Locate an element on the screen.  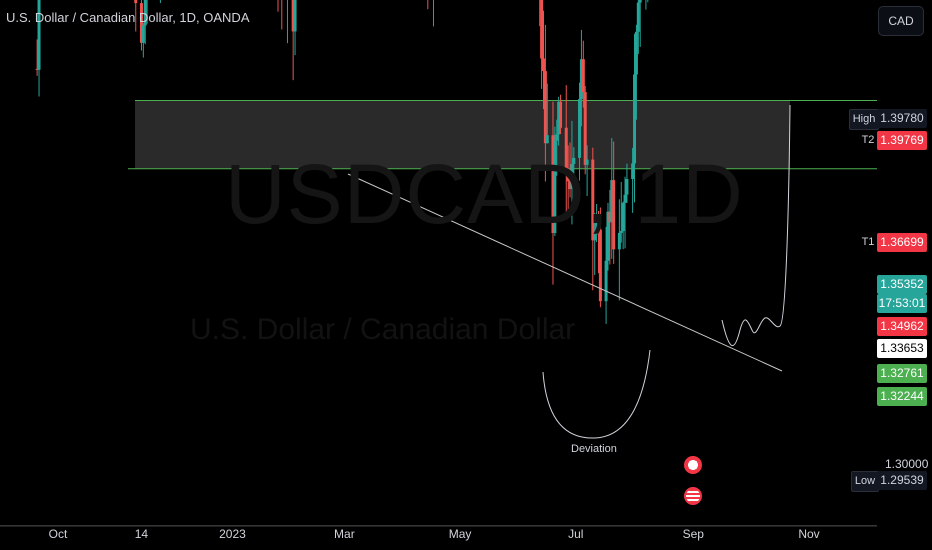
low-label: Low is located at coordinates (865, 481).